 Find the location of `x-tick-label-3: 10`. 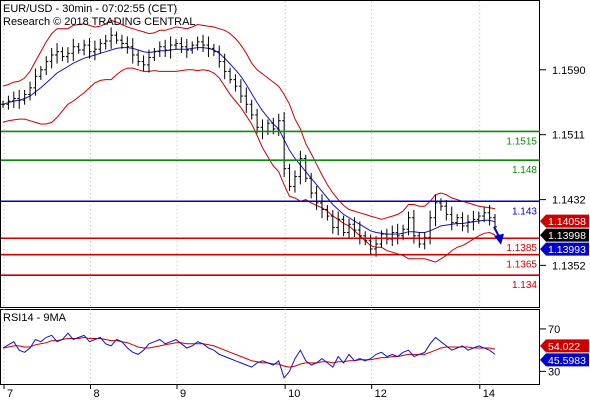

x-tick-label-3: 10 is located at coordinates (294, 394).